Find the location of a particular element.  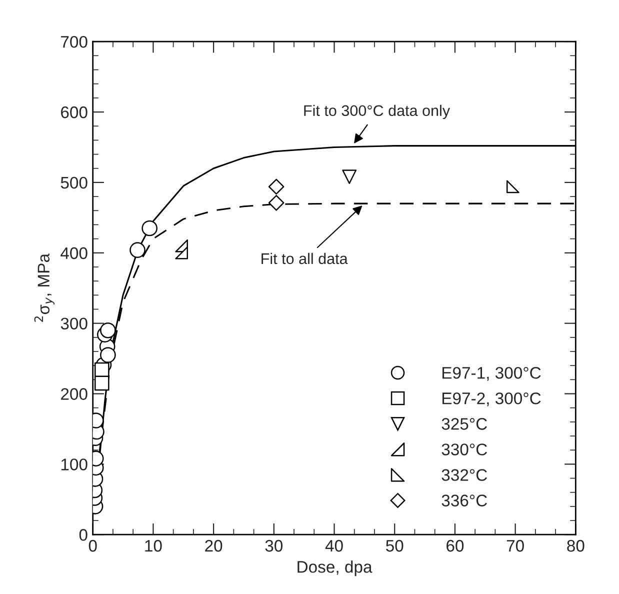

x-tick-label: 0 is located at coordinates (92, 546).